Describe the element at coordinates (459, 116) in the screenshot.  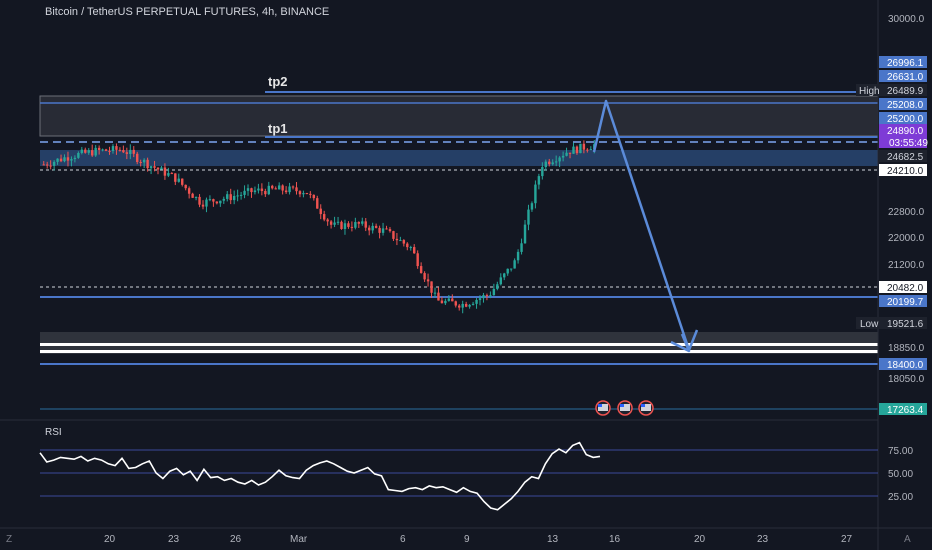
I see `zone-tp2` at that location.